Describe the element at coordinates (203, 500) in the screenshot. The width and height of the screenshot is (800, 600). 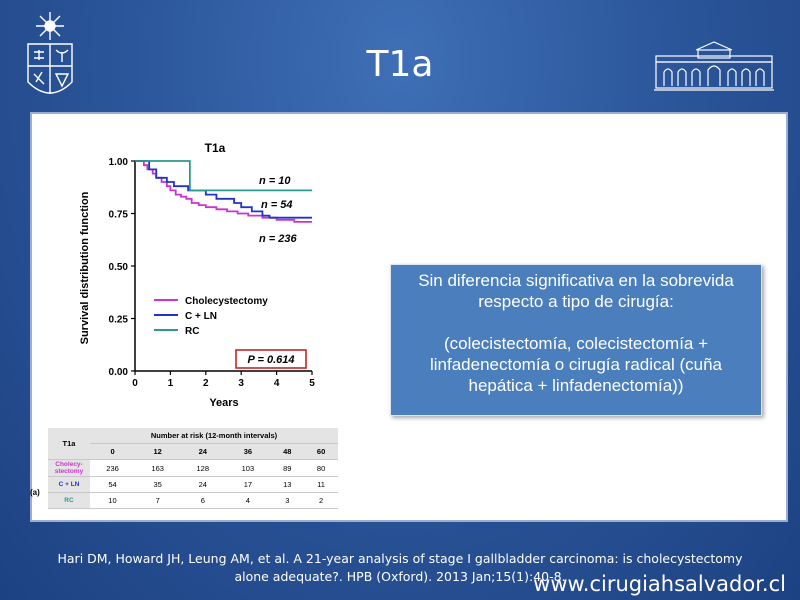
I see `table-cell: 6` at that location.